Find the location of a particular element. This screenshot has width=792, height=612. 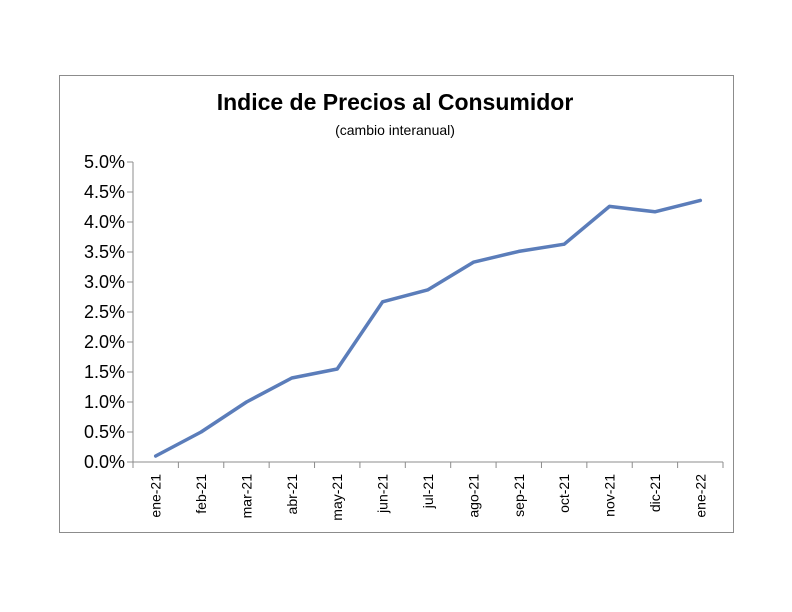

x-tick-label: sep-21 is located at coordinates (519, 495).